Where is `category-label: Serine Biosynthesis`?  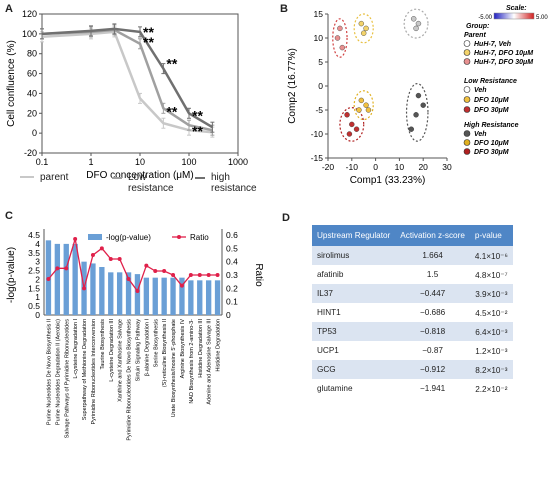
category-label: Serine Biosynthesis is located at coordinates (156, 343).